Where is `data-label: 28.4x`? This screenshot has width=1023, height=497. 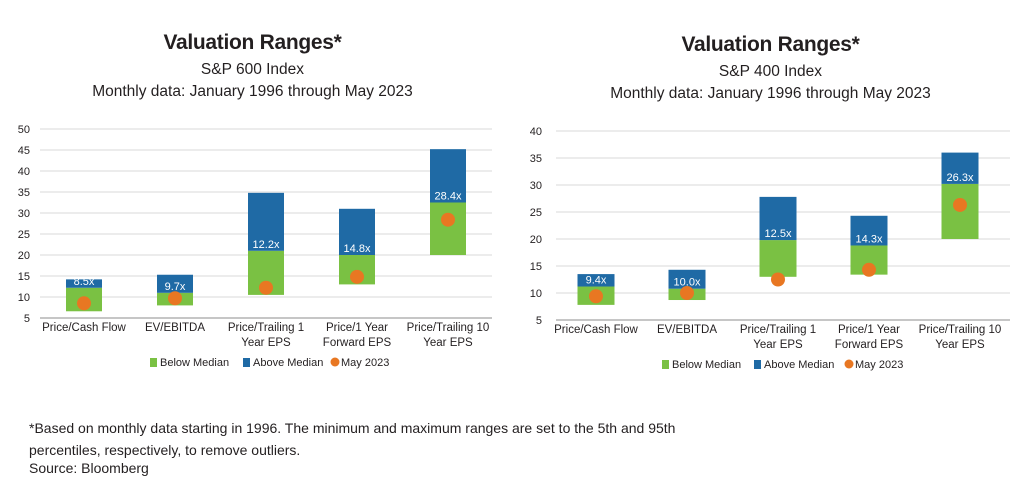 data-label: 28.4x is located at coordinates (448, 197).